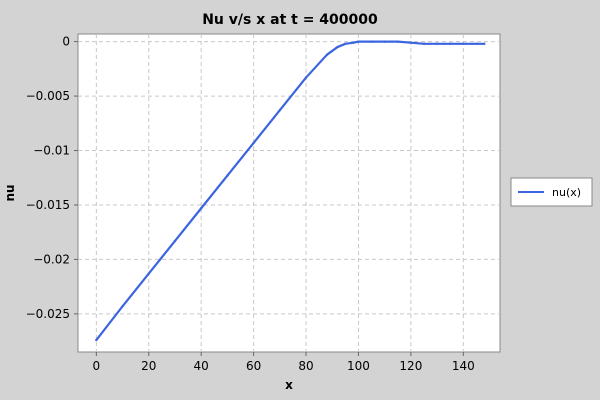 The image size is (600, 400). I want to click on chart-title: Nu v/s x at t = 400000, so click(290, 20).